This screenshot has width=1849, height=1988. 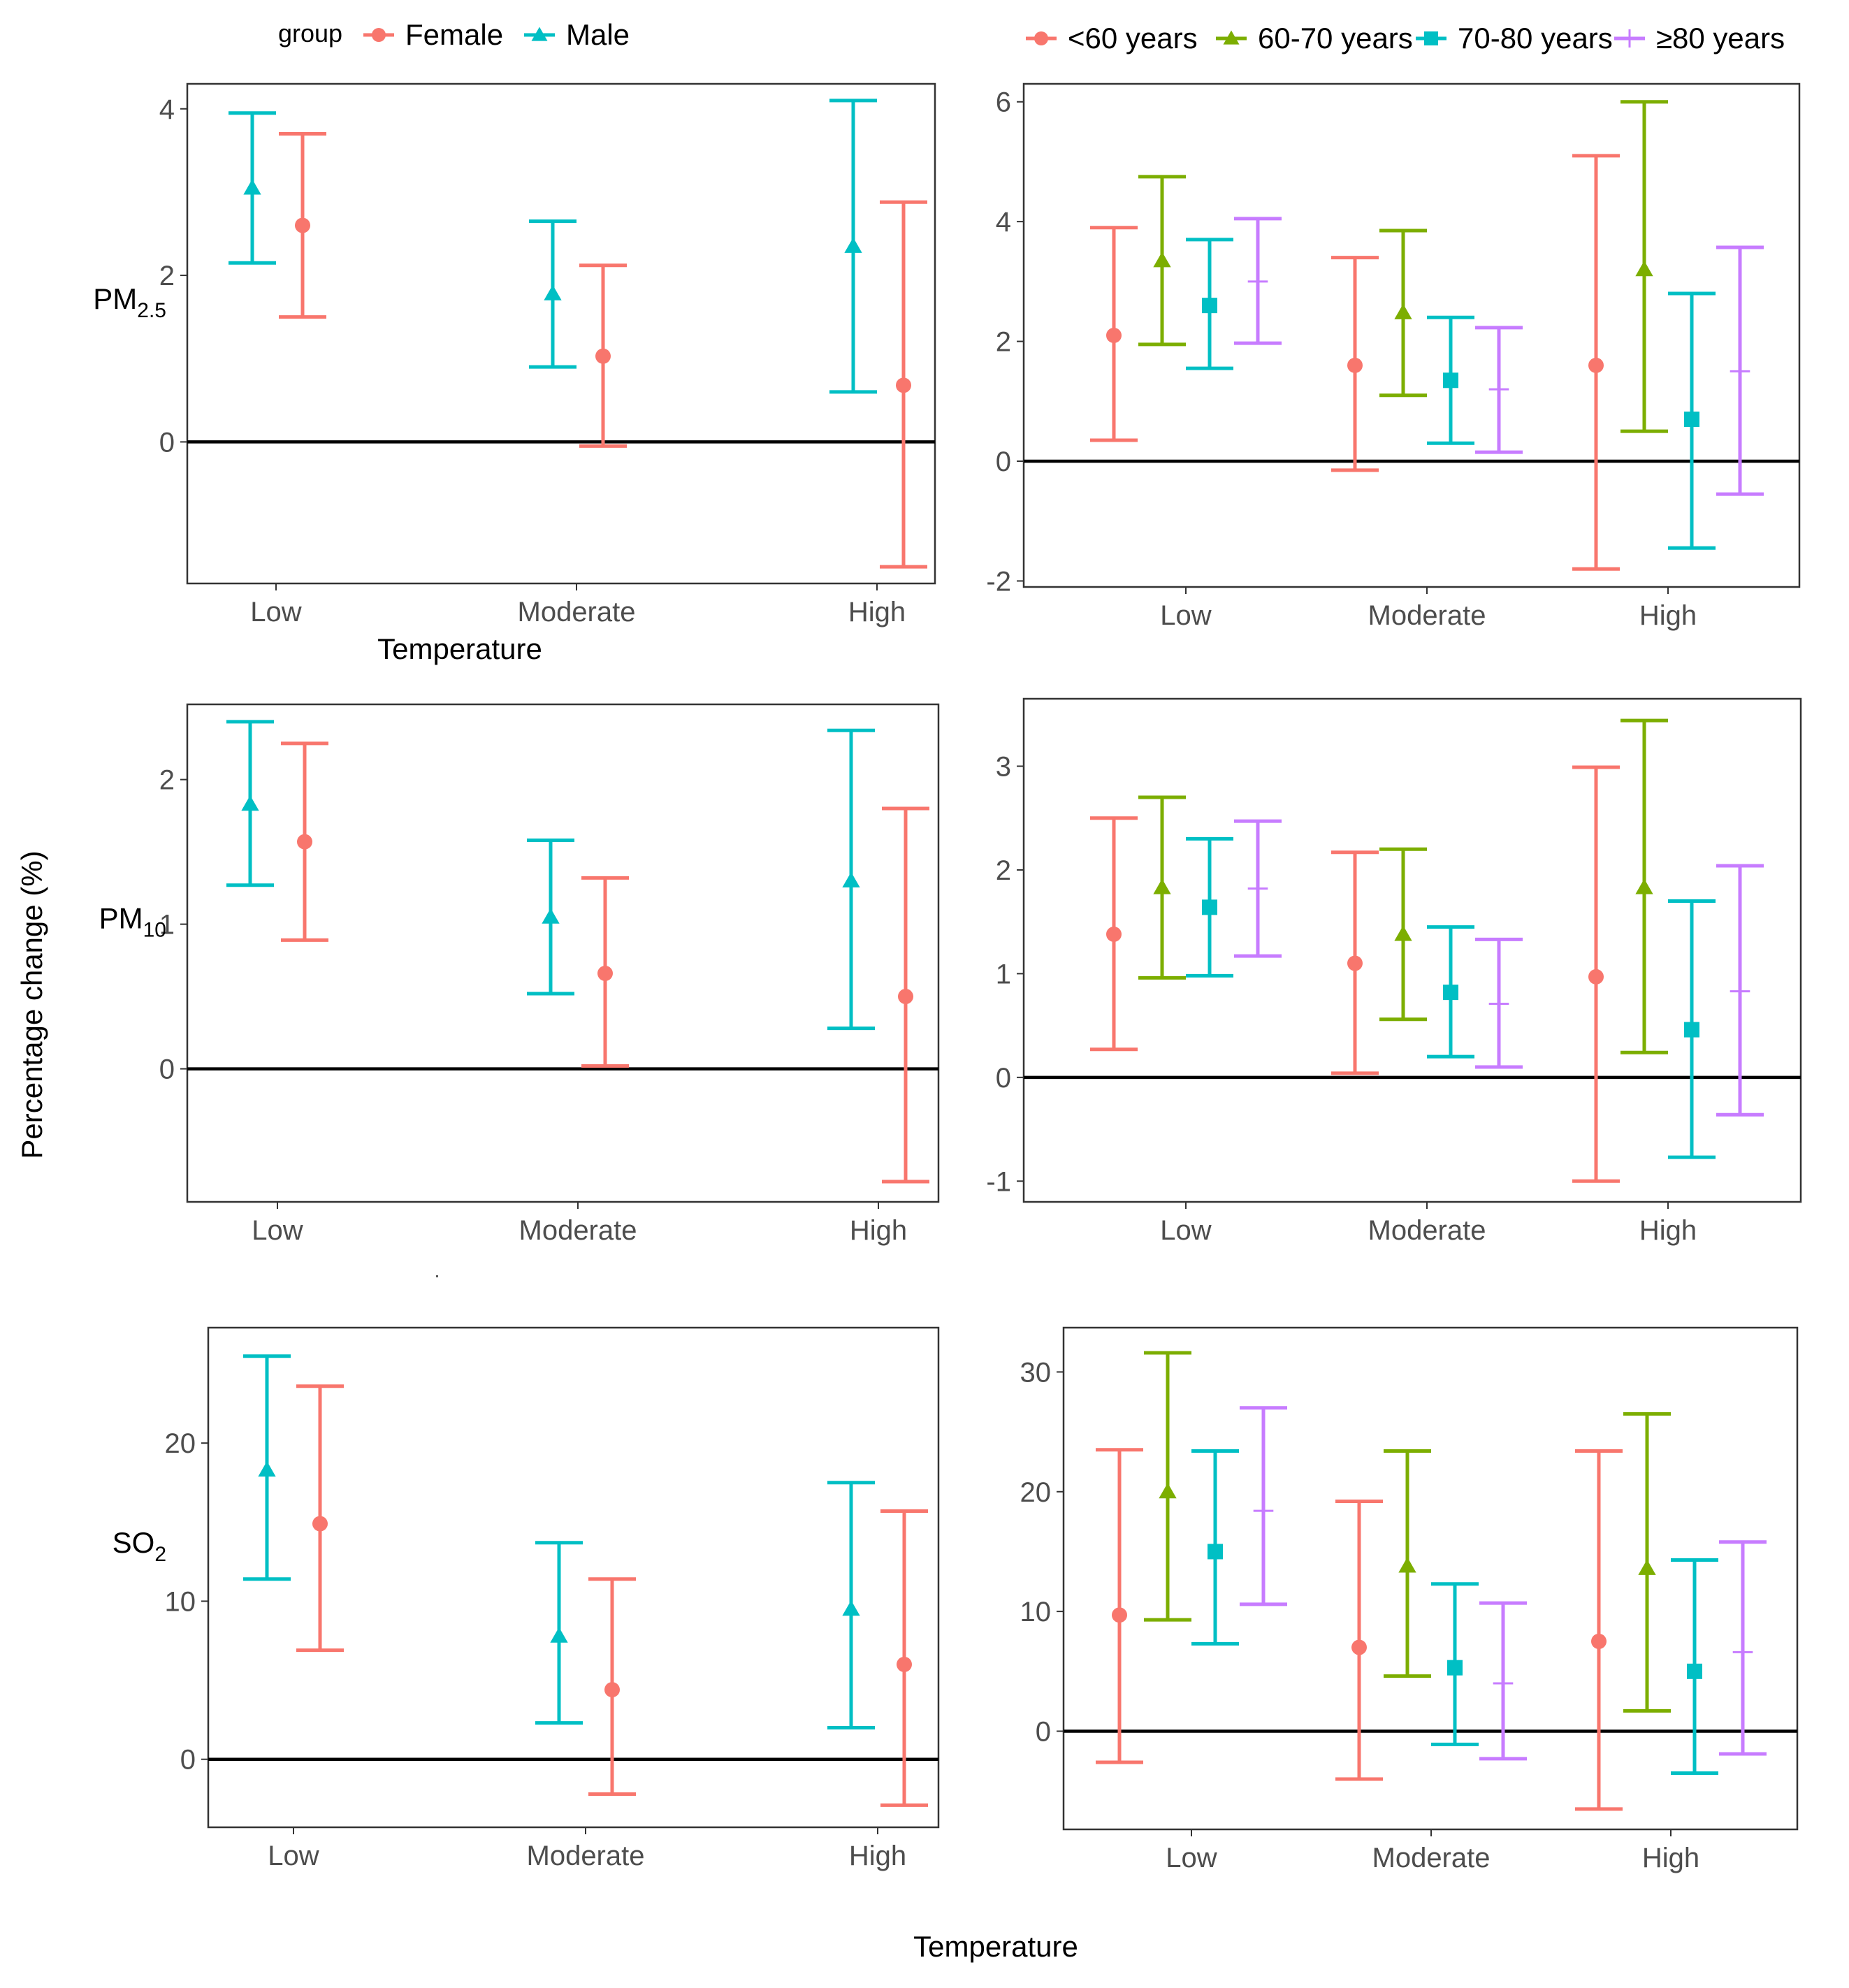 I want to click on y-tick-label: -1, so click(x=998, y=1181).